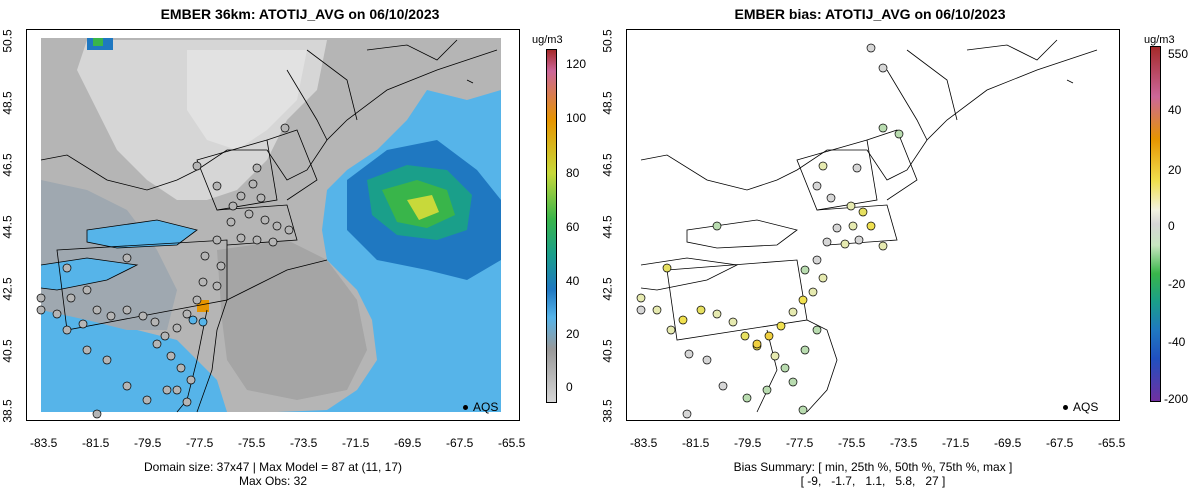 Image resolution: width=1200 pixels, height=502 pixels. Describe the element at coordinates (576, 118) in the screenshot. I see `colorbar-tick: 100` at that location.